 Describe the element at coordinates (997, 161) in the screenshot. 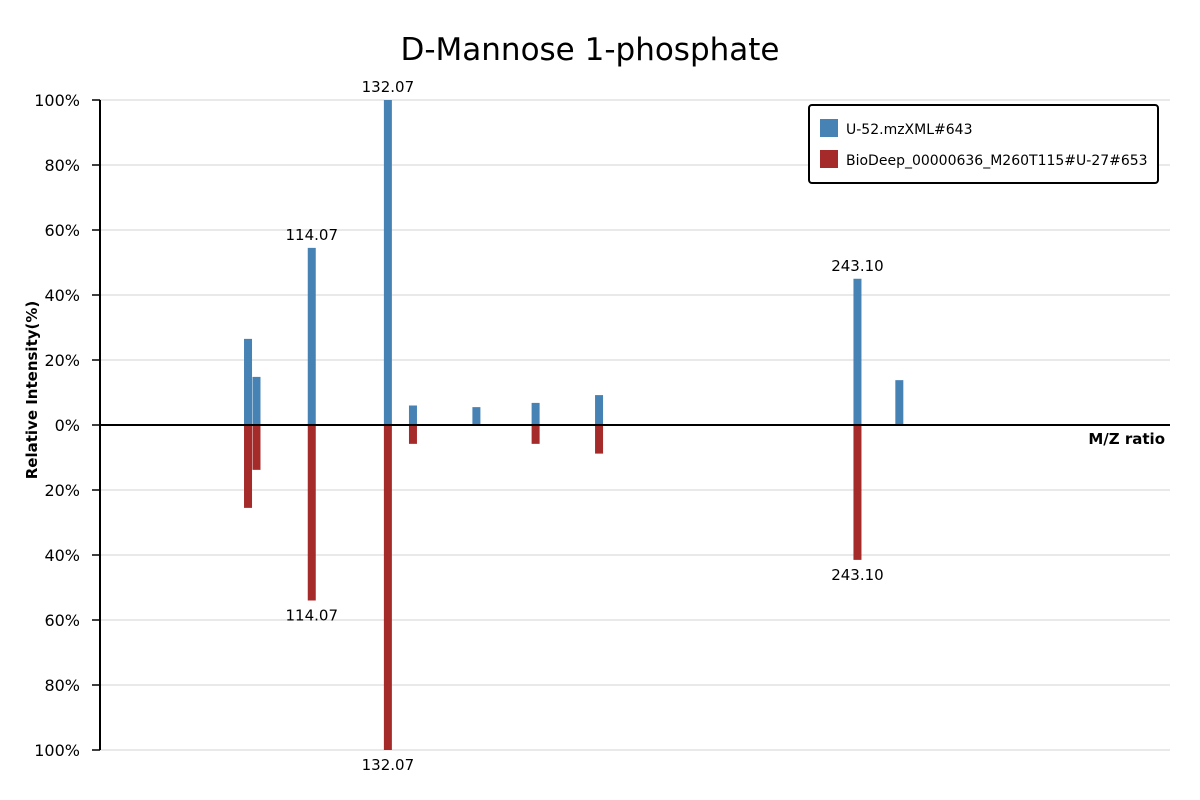

I see `legend-label-series-2: BioDeep_00000636_M260T115#U-27#653` at that location.